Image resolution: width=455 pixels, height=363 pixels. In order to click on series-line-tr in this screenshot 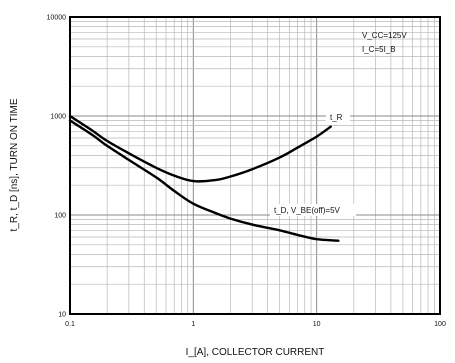, I will do `click(200, 148)`.